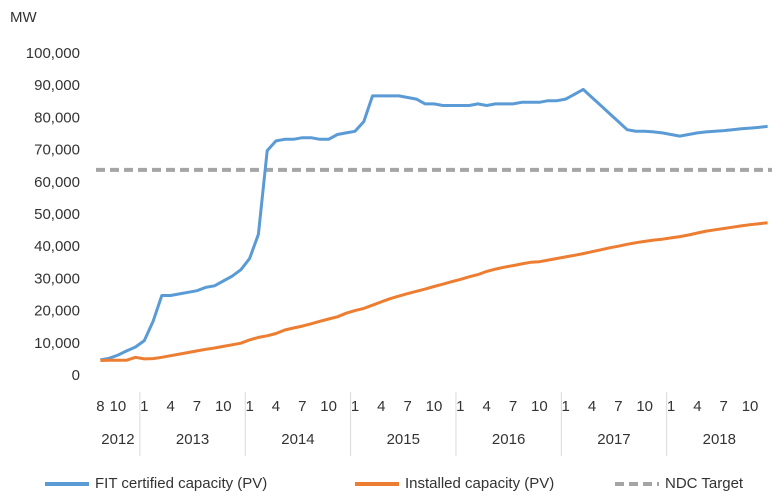 The image size is (773, 497). I want to click on year-label: 2015, so click(403, 439).